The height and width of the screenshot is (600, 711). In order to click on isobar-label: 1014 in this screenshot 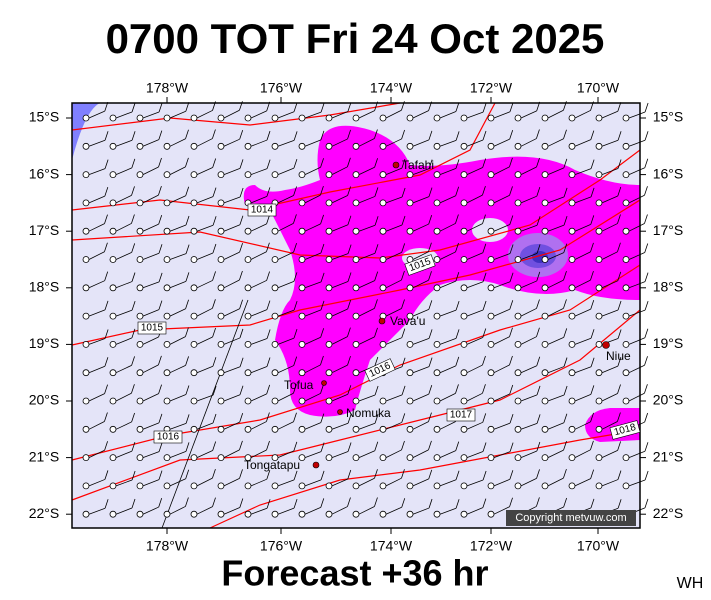, I will do `click(262, 210)`.